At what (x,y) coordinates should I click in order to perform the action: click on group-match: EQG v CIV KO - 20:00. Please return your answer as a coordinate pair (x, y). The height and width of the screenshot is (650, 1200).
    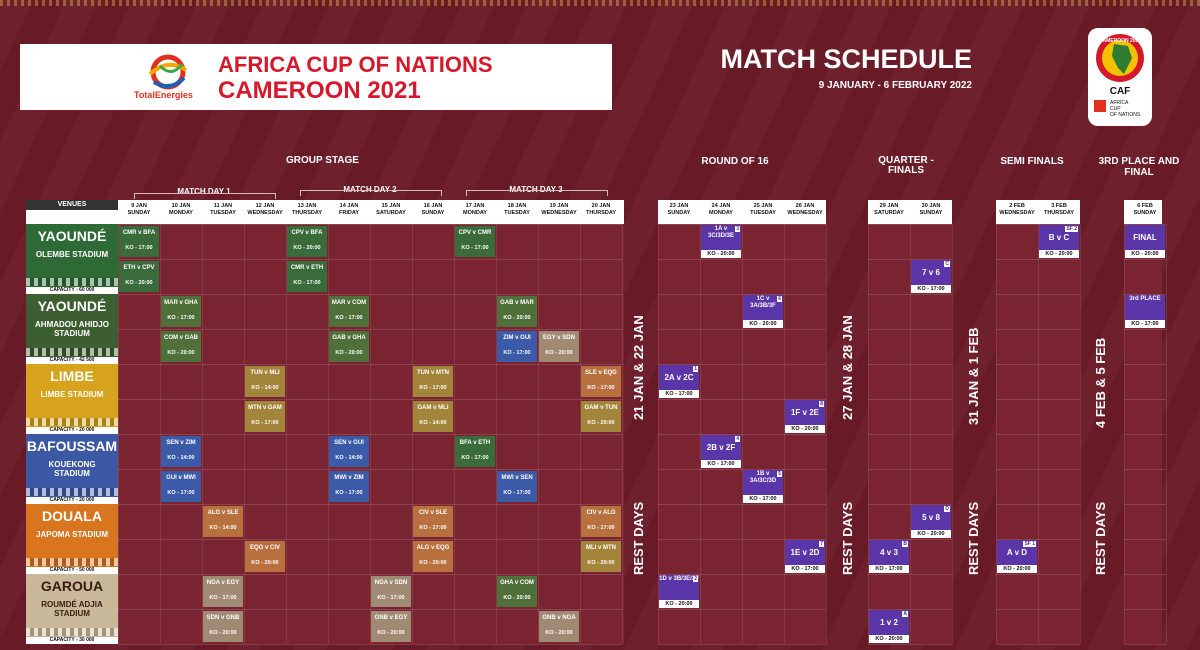
    Looking at the image, I should click on (265, 556).